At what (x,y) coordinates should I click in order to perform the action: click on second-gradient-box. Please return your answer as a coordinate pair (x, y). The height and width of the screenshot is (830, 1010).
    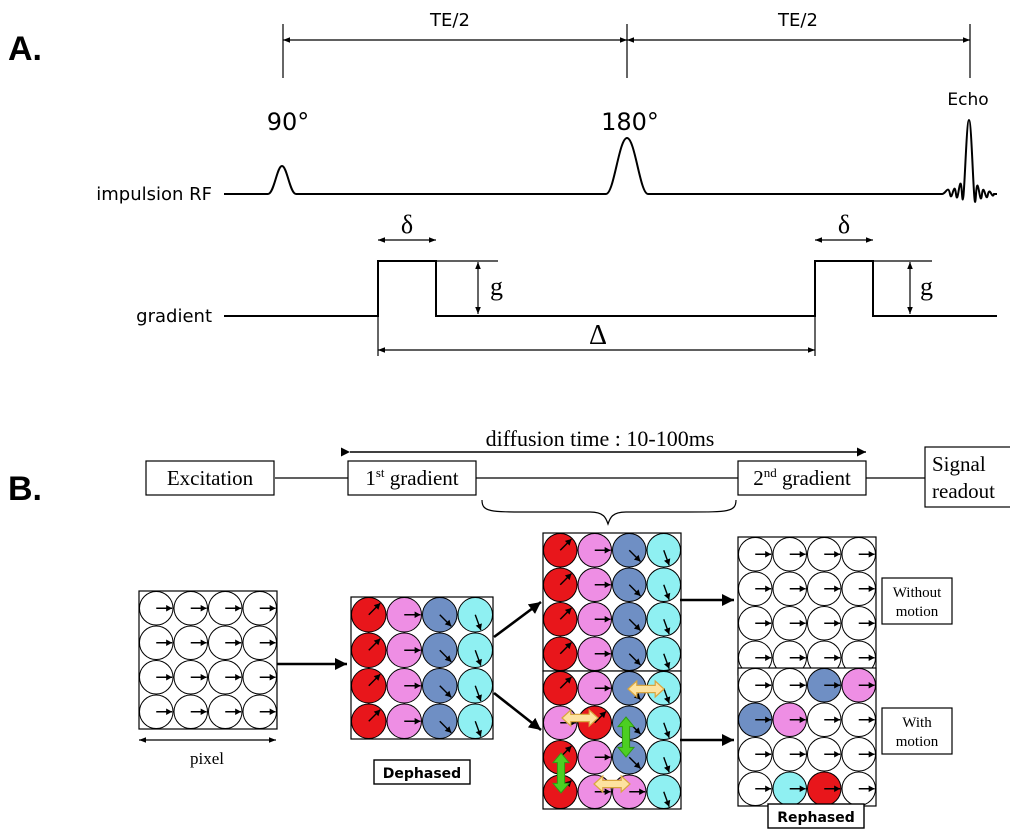
    Looking at the image, I should click on (802, 478).